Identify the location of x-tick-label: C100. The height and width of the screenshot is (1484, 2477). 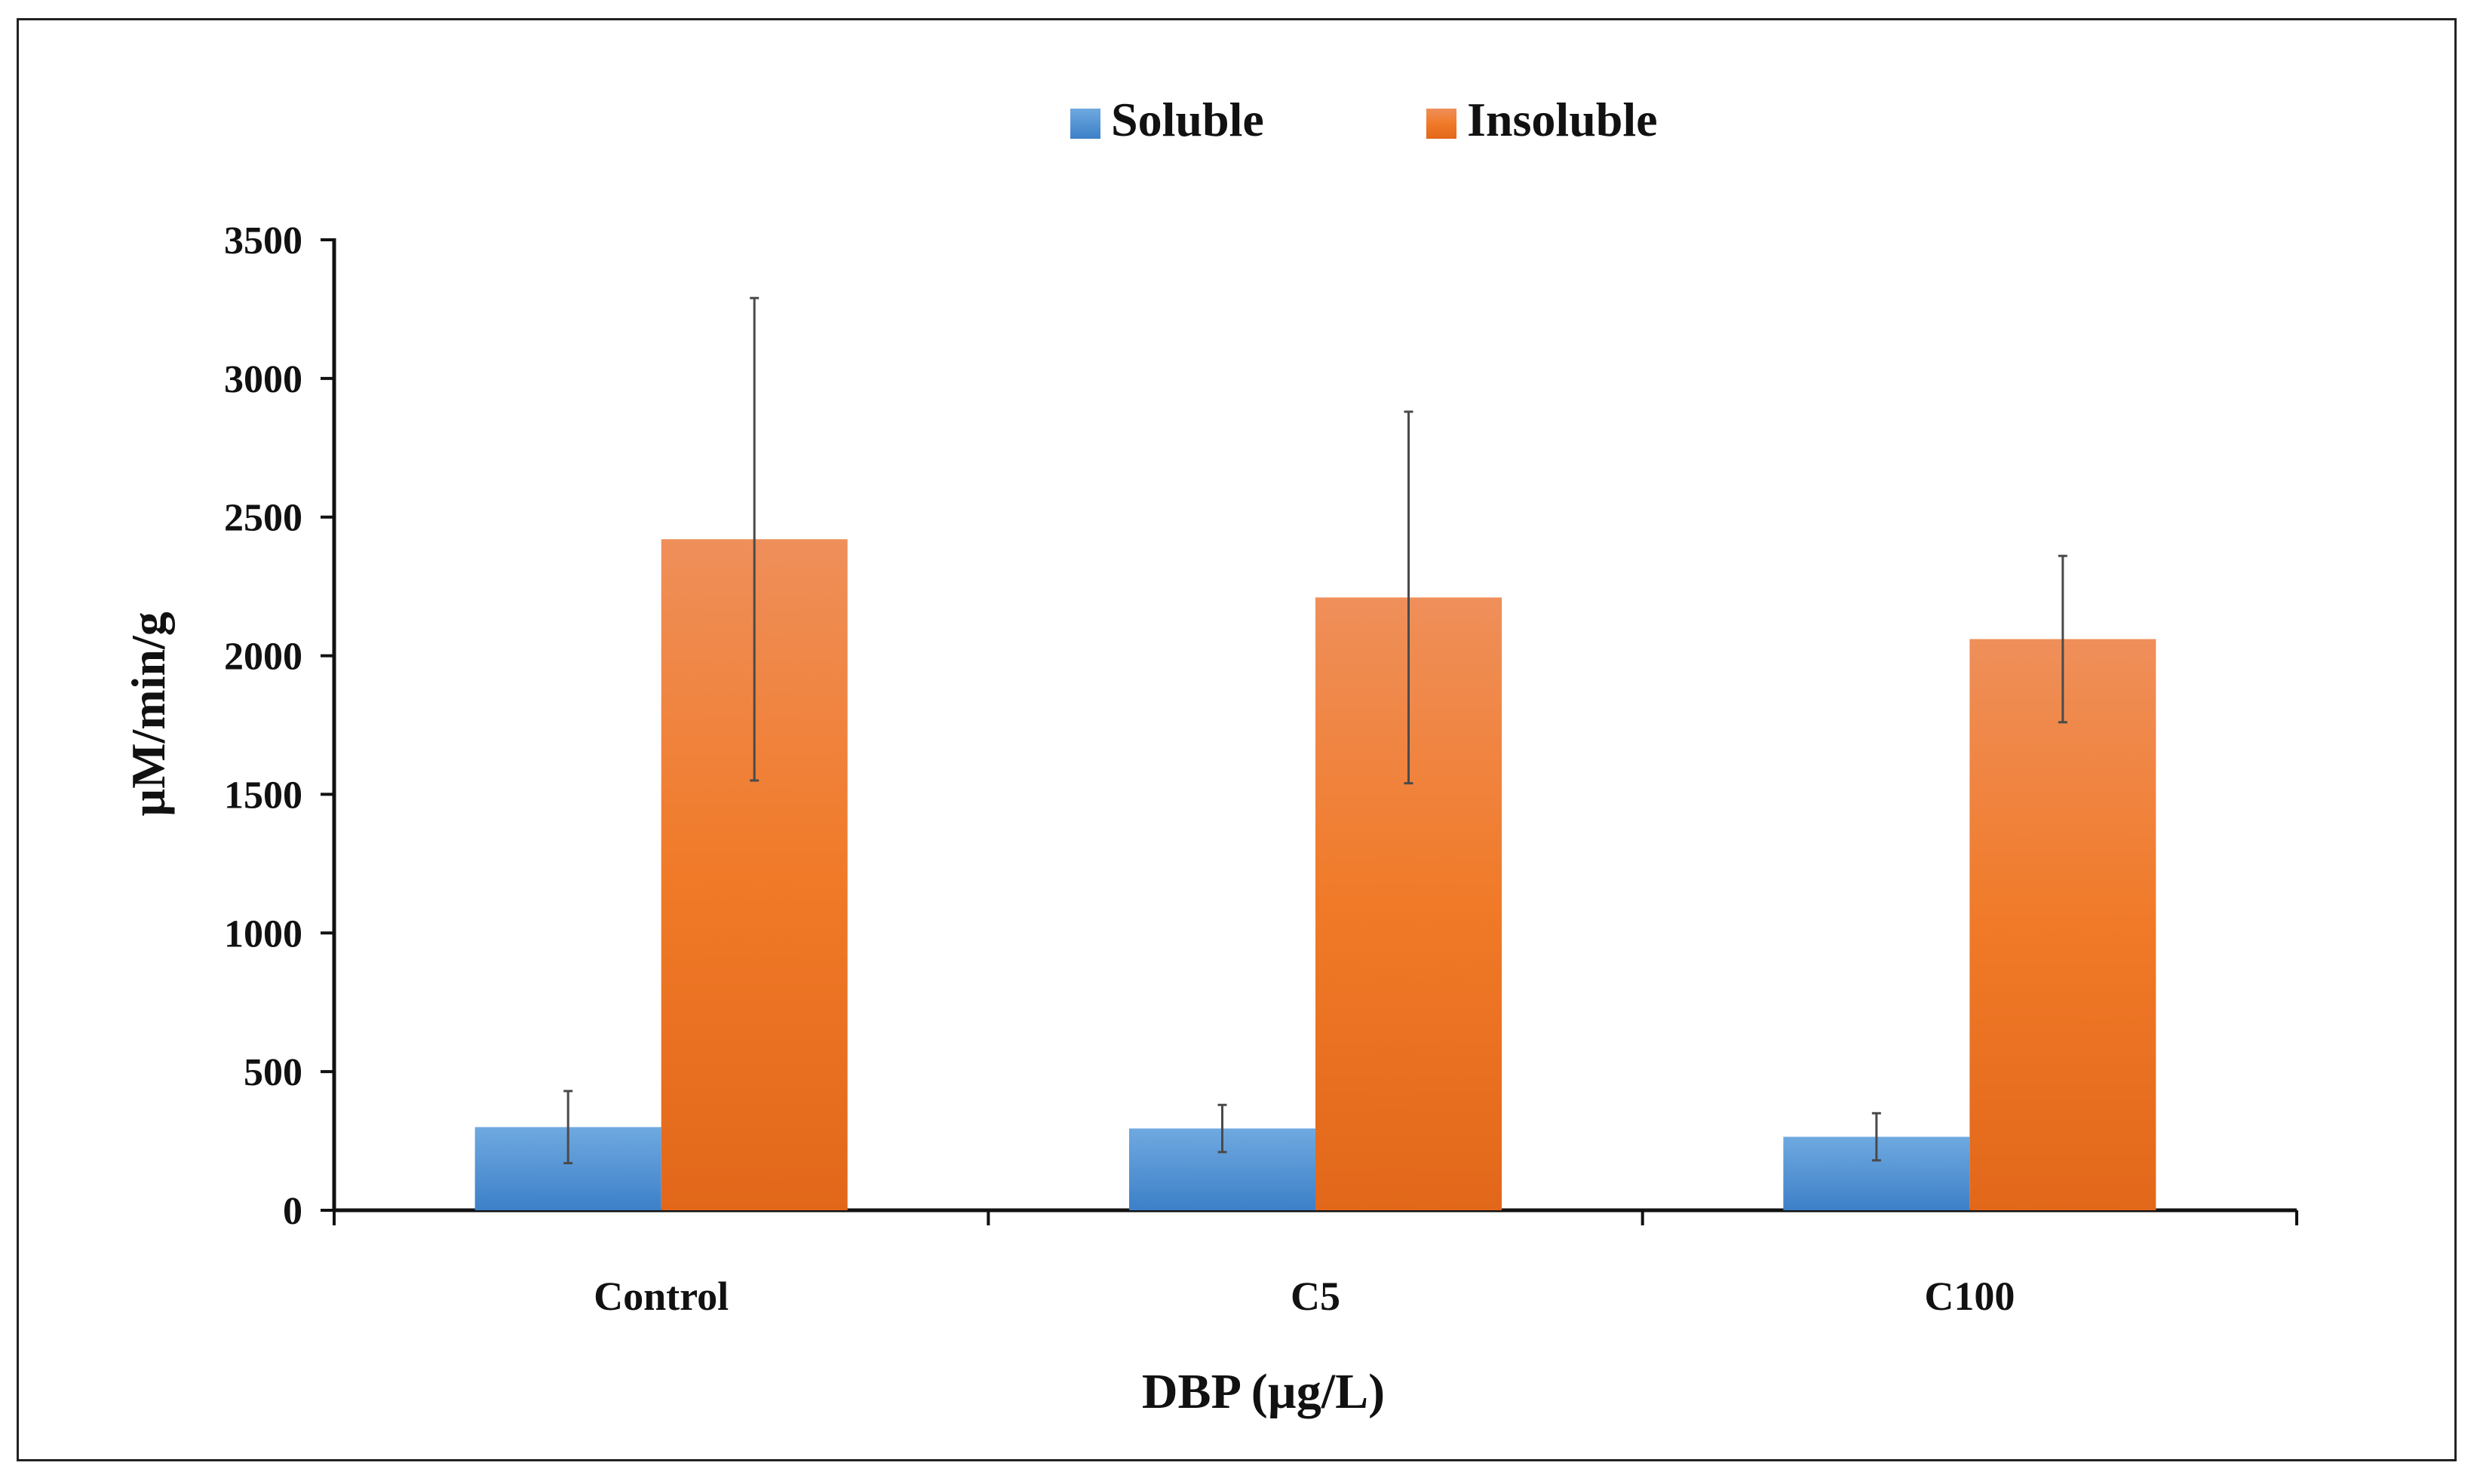
(1970, 1296).